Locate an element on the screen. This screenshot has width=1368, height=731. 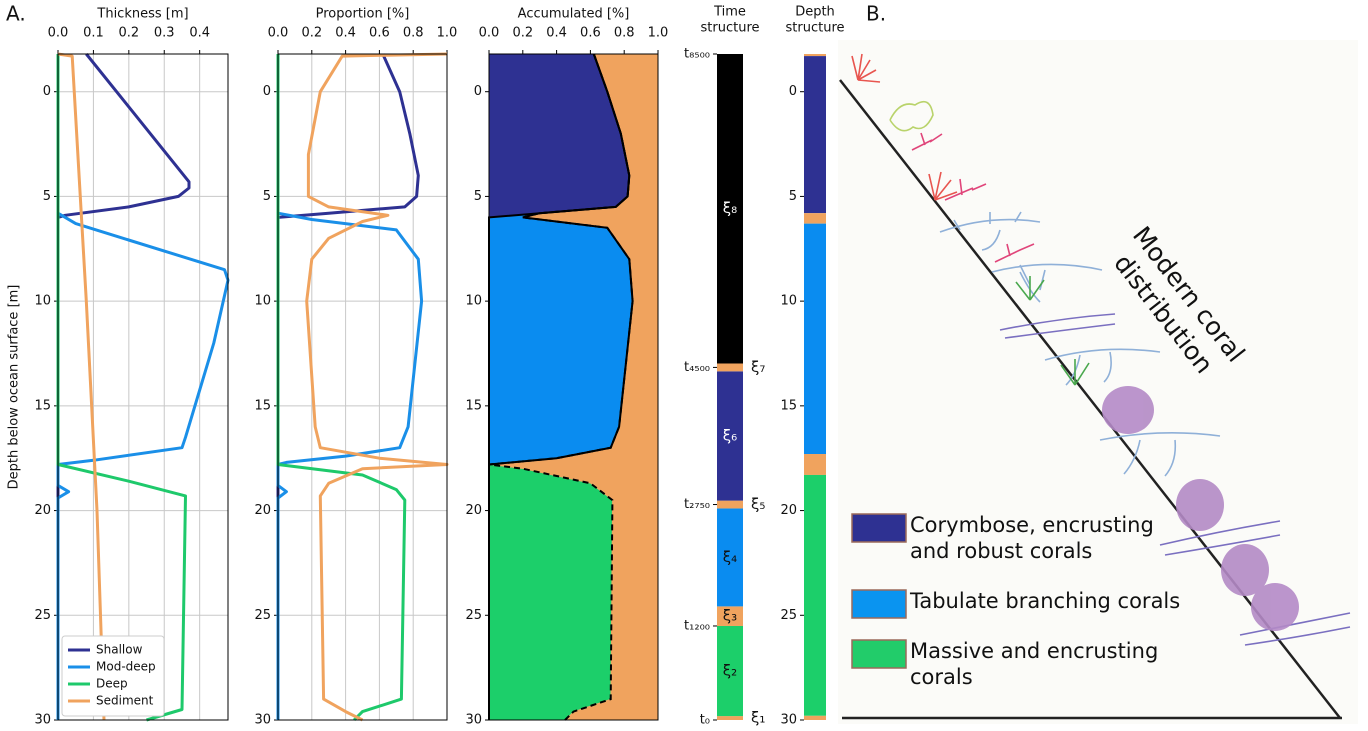
panel-label: B. is located at coordinates (876, 14).